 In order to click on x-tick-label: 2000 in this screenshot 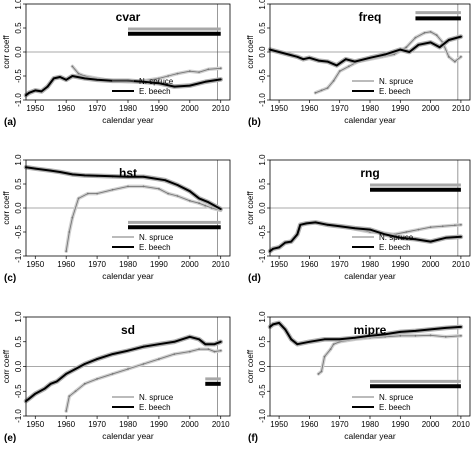, I will do `click(190, 264)`.